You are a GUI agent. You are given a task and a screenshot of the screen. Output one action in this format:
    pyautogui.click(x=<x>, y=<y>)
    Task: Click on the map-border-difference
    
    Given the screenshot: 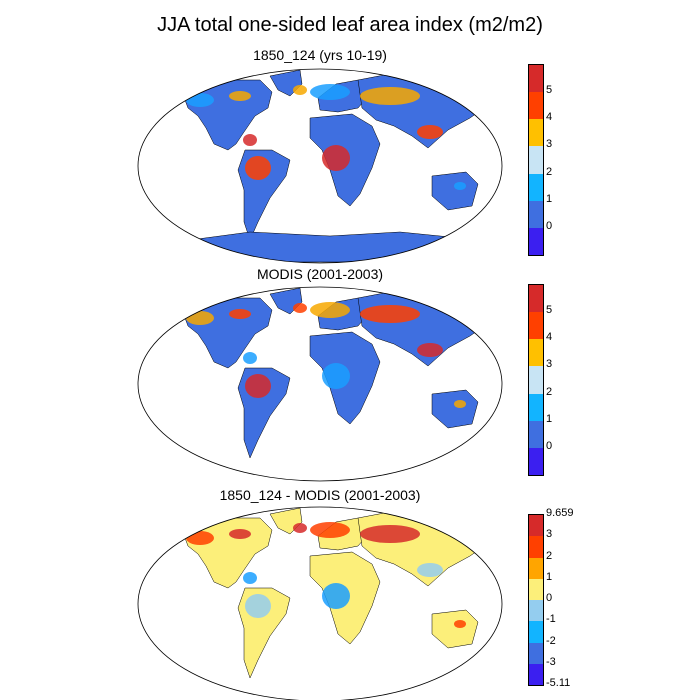 What is the action you would take?
    pyautogui.click(x=320, y=603)
    